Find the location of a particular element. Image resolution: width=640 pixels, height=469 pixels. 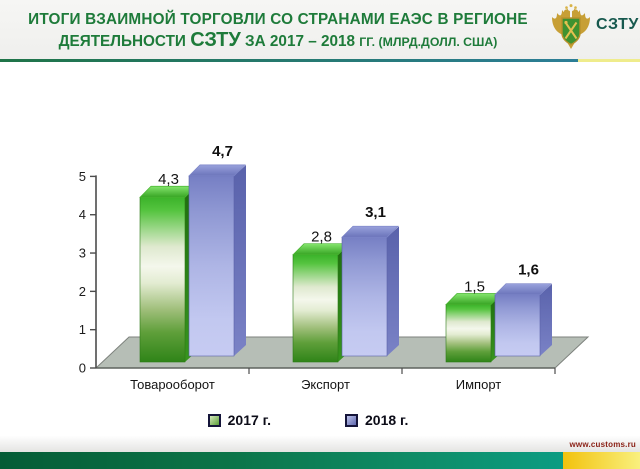

legend-label-2018: 2018 г. is located at coordinates (387, 420).